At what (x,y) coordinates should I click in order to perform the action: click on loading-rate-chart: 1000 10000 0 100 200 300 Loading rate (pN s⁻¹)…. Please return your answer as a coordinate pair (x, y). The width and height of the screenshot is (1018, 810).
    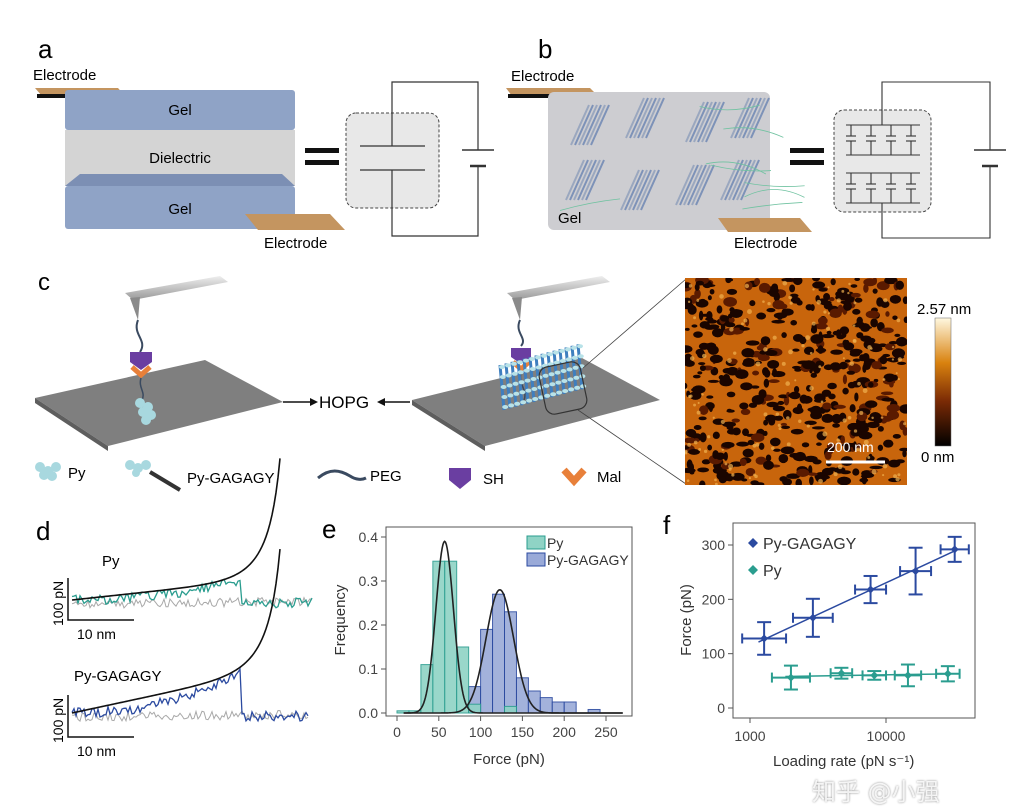
    Looking at the image, I should click on (827, 646).